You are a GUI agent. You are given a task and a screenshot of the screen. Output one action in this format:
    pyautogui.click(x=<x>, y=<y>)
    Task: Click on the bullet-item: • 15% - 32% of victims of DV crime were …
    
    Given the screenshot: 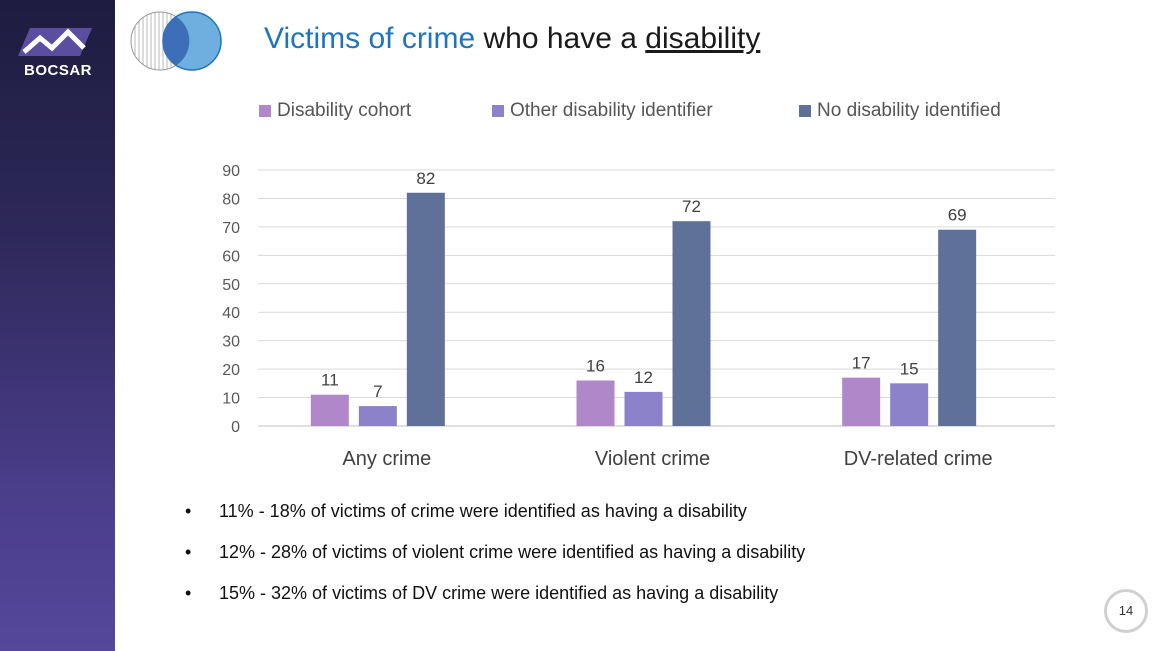 What is the action you would take?
    pyautogui.click(x=635, y=600)
    